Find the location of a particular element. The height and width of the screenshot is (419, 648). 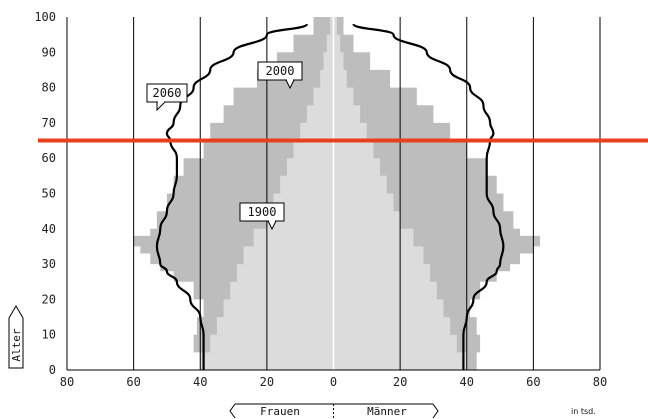

y-axis-title: Alter is located at coordinates (16, 337).